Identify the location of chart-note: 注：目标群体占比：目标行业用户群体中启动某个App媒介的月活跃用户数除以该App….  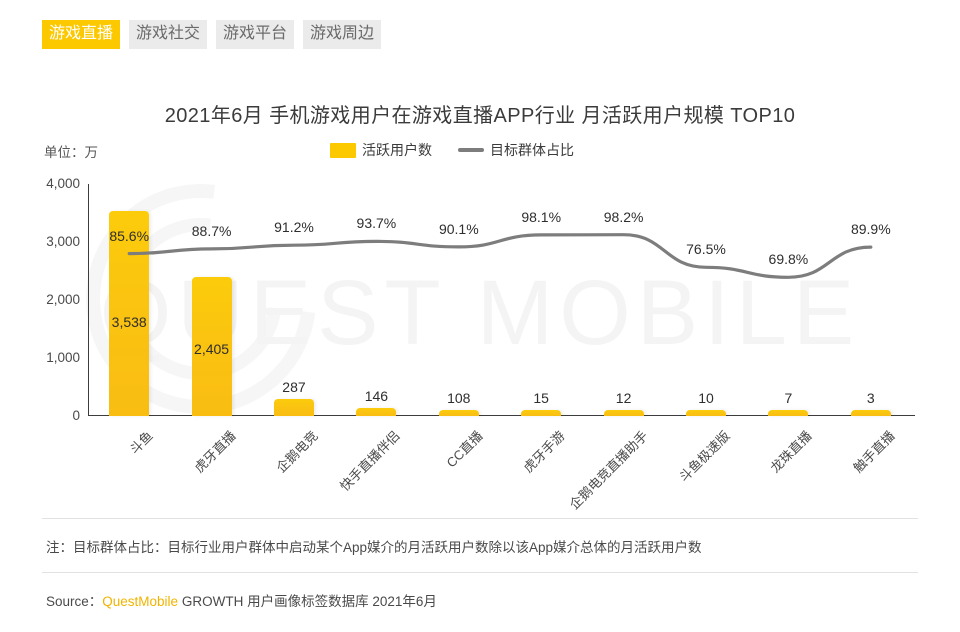
(374, 547).